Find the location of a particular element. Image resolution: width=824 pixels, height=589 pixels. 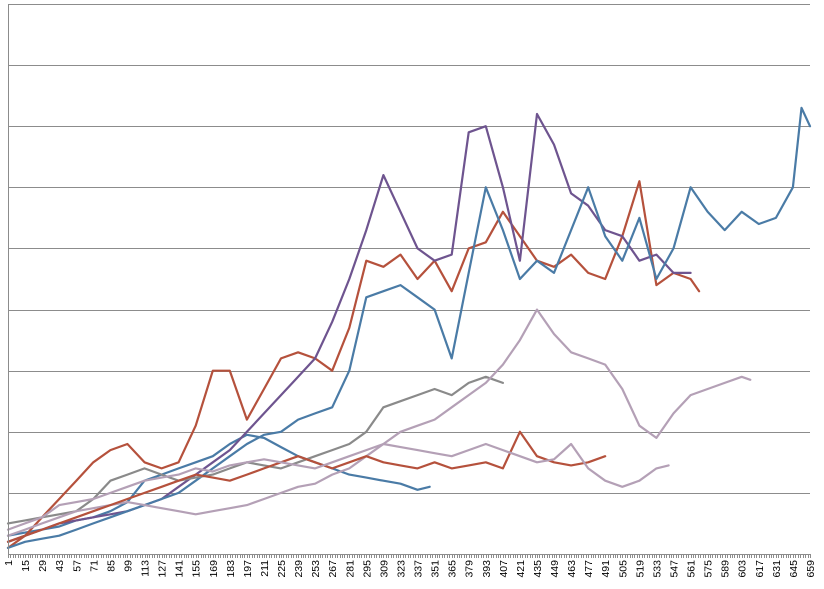

x-tick-label-351: 351 is located at coordinates (436, 569).